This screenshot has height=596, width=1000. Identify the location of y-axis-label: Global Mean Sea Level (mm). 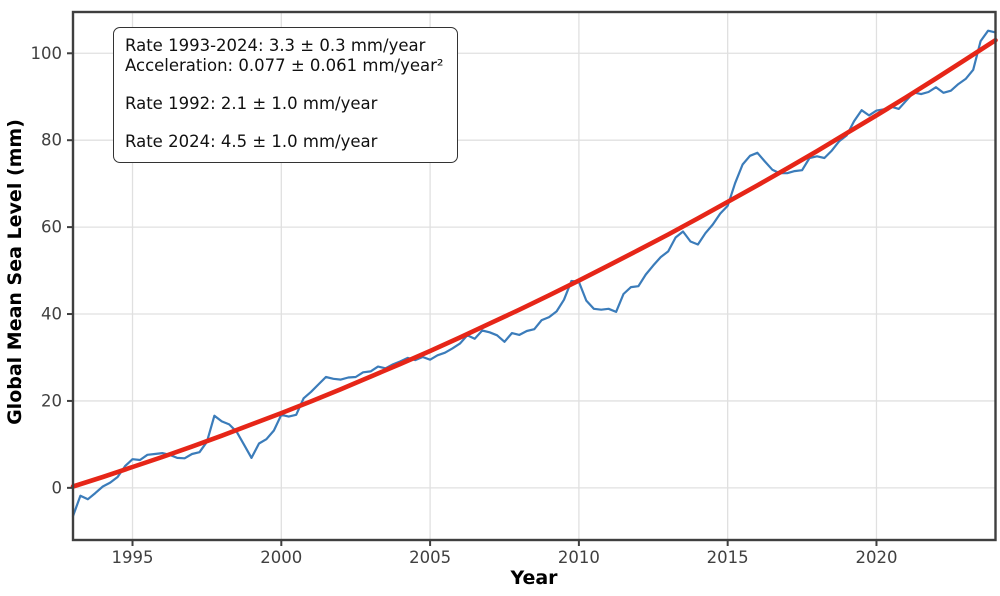
(15, 272).